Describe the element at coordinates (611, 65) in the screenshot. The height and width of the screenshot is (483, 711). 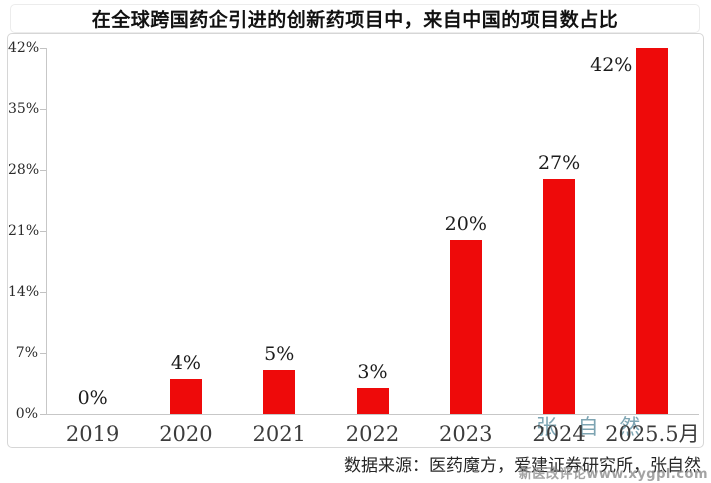
I see `bar-value-label: 42%` at that location.